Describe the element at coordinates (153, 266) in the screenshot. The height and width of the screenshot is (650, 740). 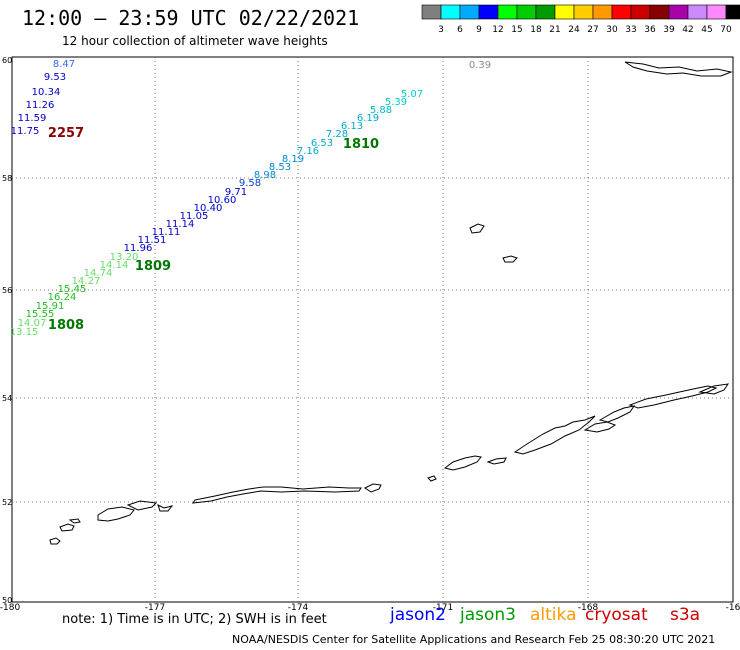
I see `pass-time-label: 1809` at that location.